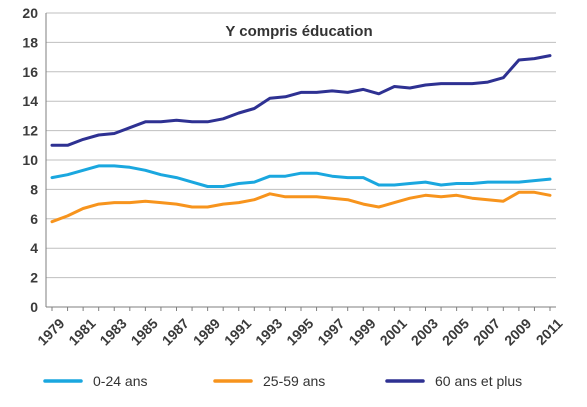  Describe the element at coordinates (330, 331) in the screenshot. I see `x-tick-label: 1997` at that location.